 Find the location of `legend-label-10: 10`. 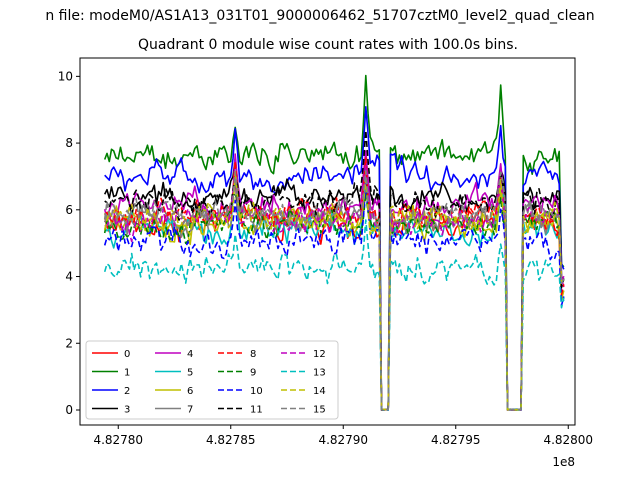

legend-label-10: 10 is located at coordinates (256, 391).